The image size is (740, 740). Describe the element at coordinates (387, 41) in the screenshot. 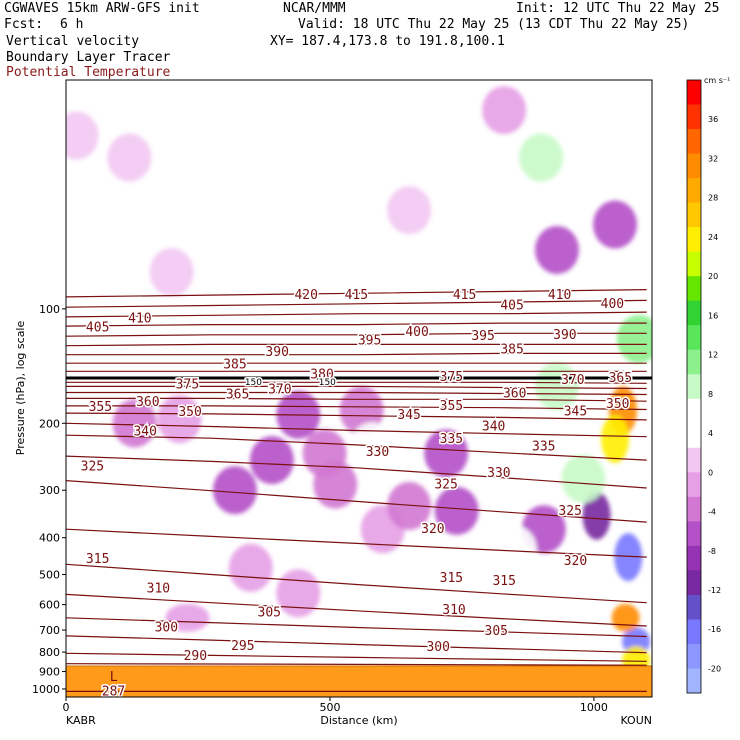

I see `cross-section-endpoints: XY= 187.4,173.8 to 191.8,100.1` at that location.